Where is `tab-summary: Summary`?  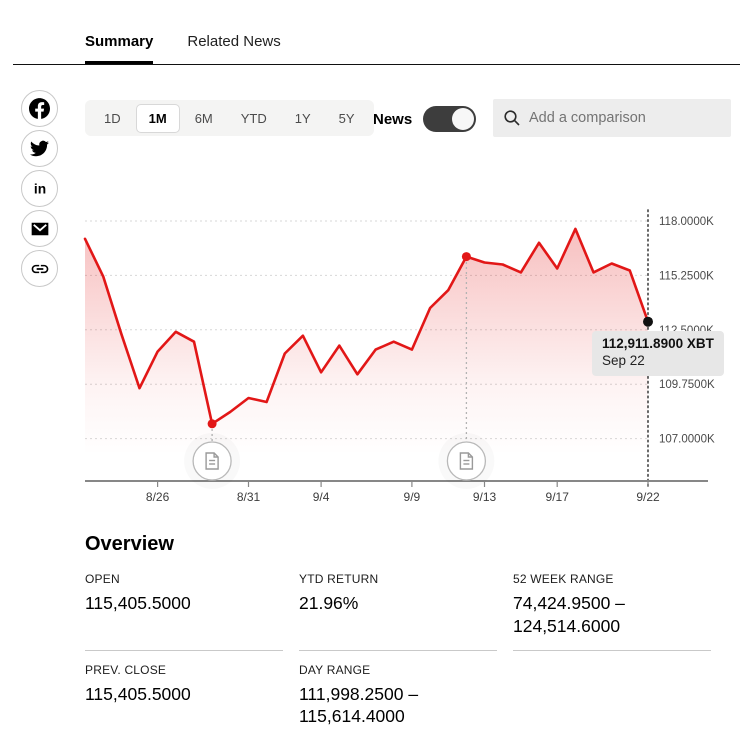 tab-summary: Summary is located at coordinates (119, 49).